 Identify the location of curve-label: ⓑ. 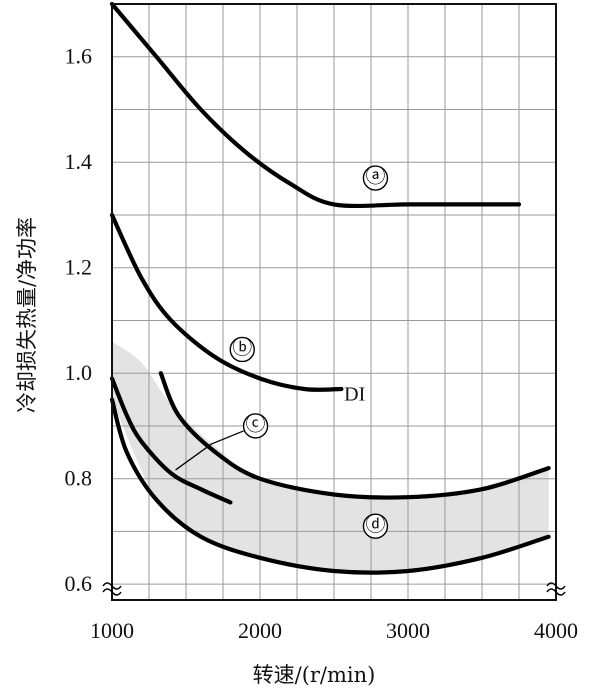
(242, 347).